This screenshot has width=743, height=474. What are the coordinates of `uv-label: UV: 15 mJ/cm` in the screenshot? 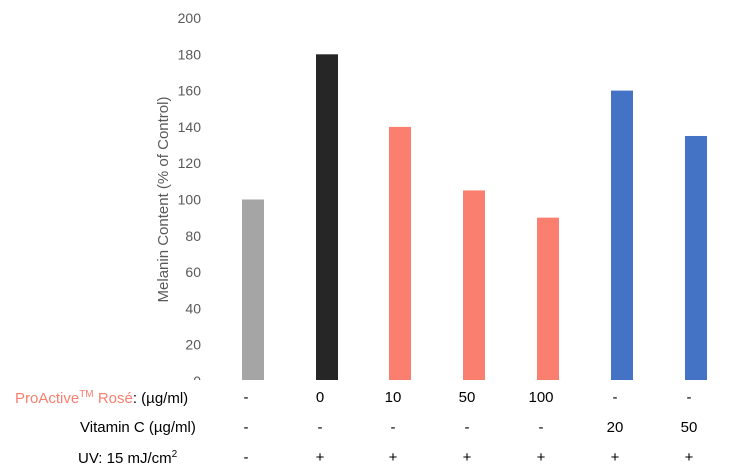 It's located at (125, 458).